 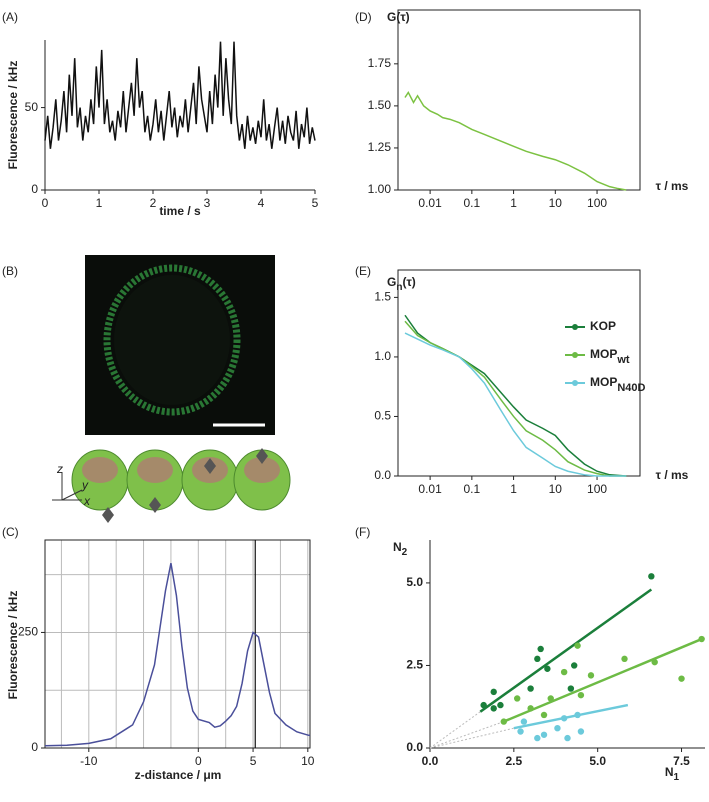 What do you see at coordinates (380, 105) in the screenshot?
I see `y-tick-label: 1.50` at bounding box center [380, 105].